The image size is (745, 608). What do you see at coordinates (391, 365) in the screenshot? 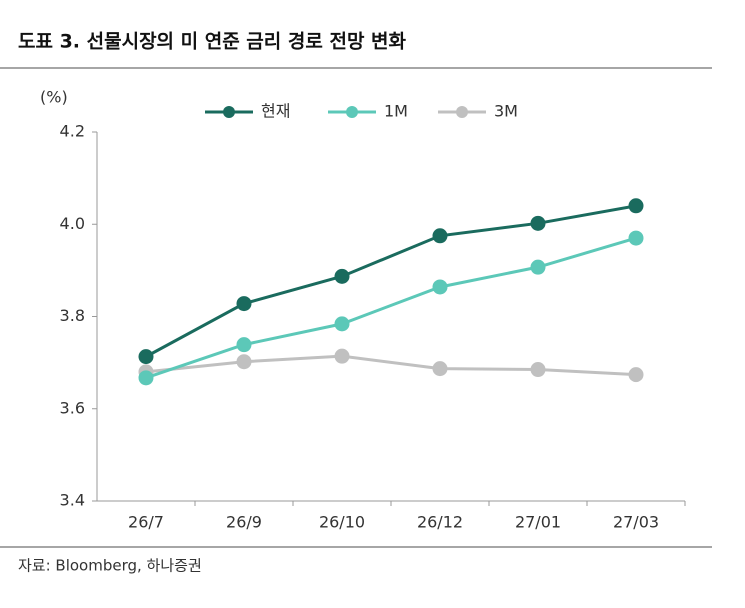
I see `series-line` at bounding box center [391, 365].